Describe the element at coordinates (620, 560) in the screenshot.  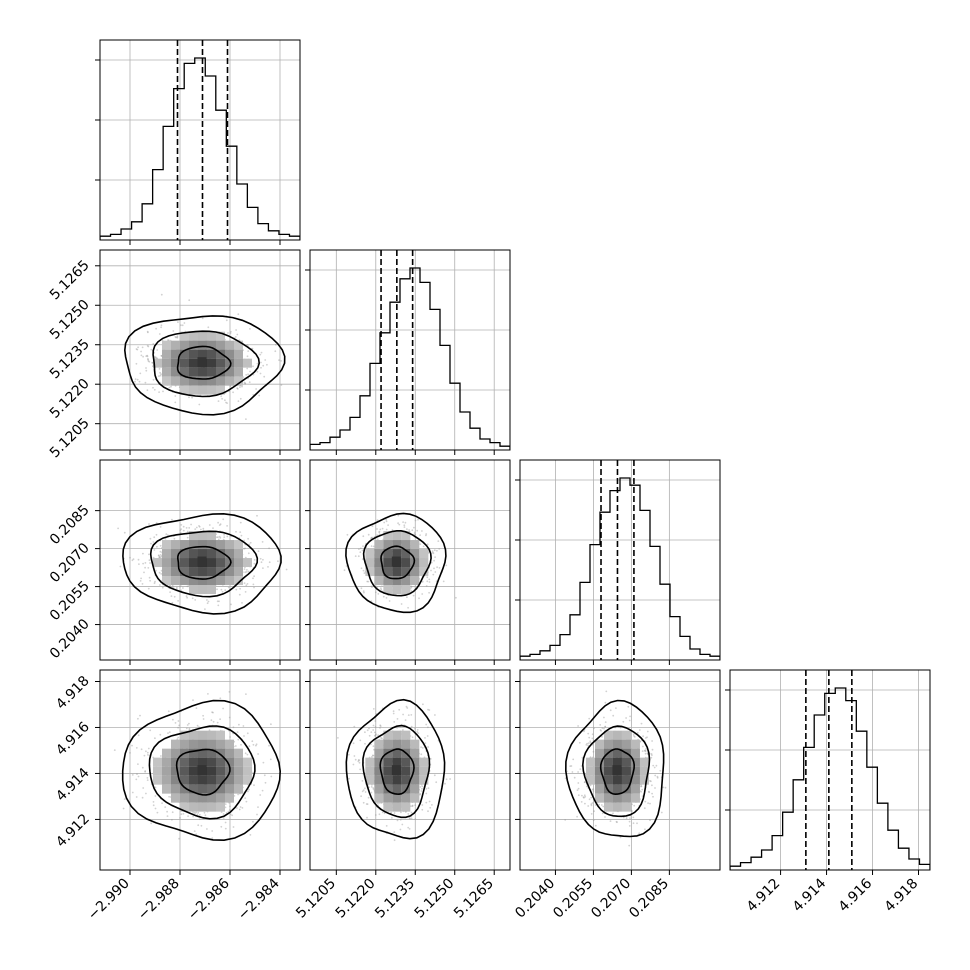
I see `panel-frame` at that location.